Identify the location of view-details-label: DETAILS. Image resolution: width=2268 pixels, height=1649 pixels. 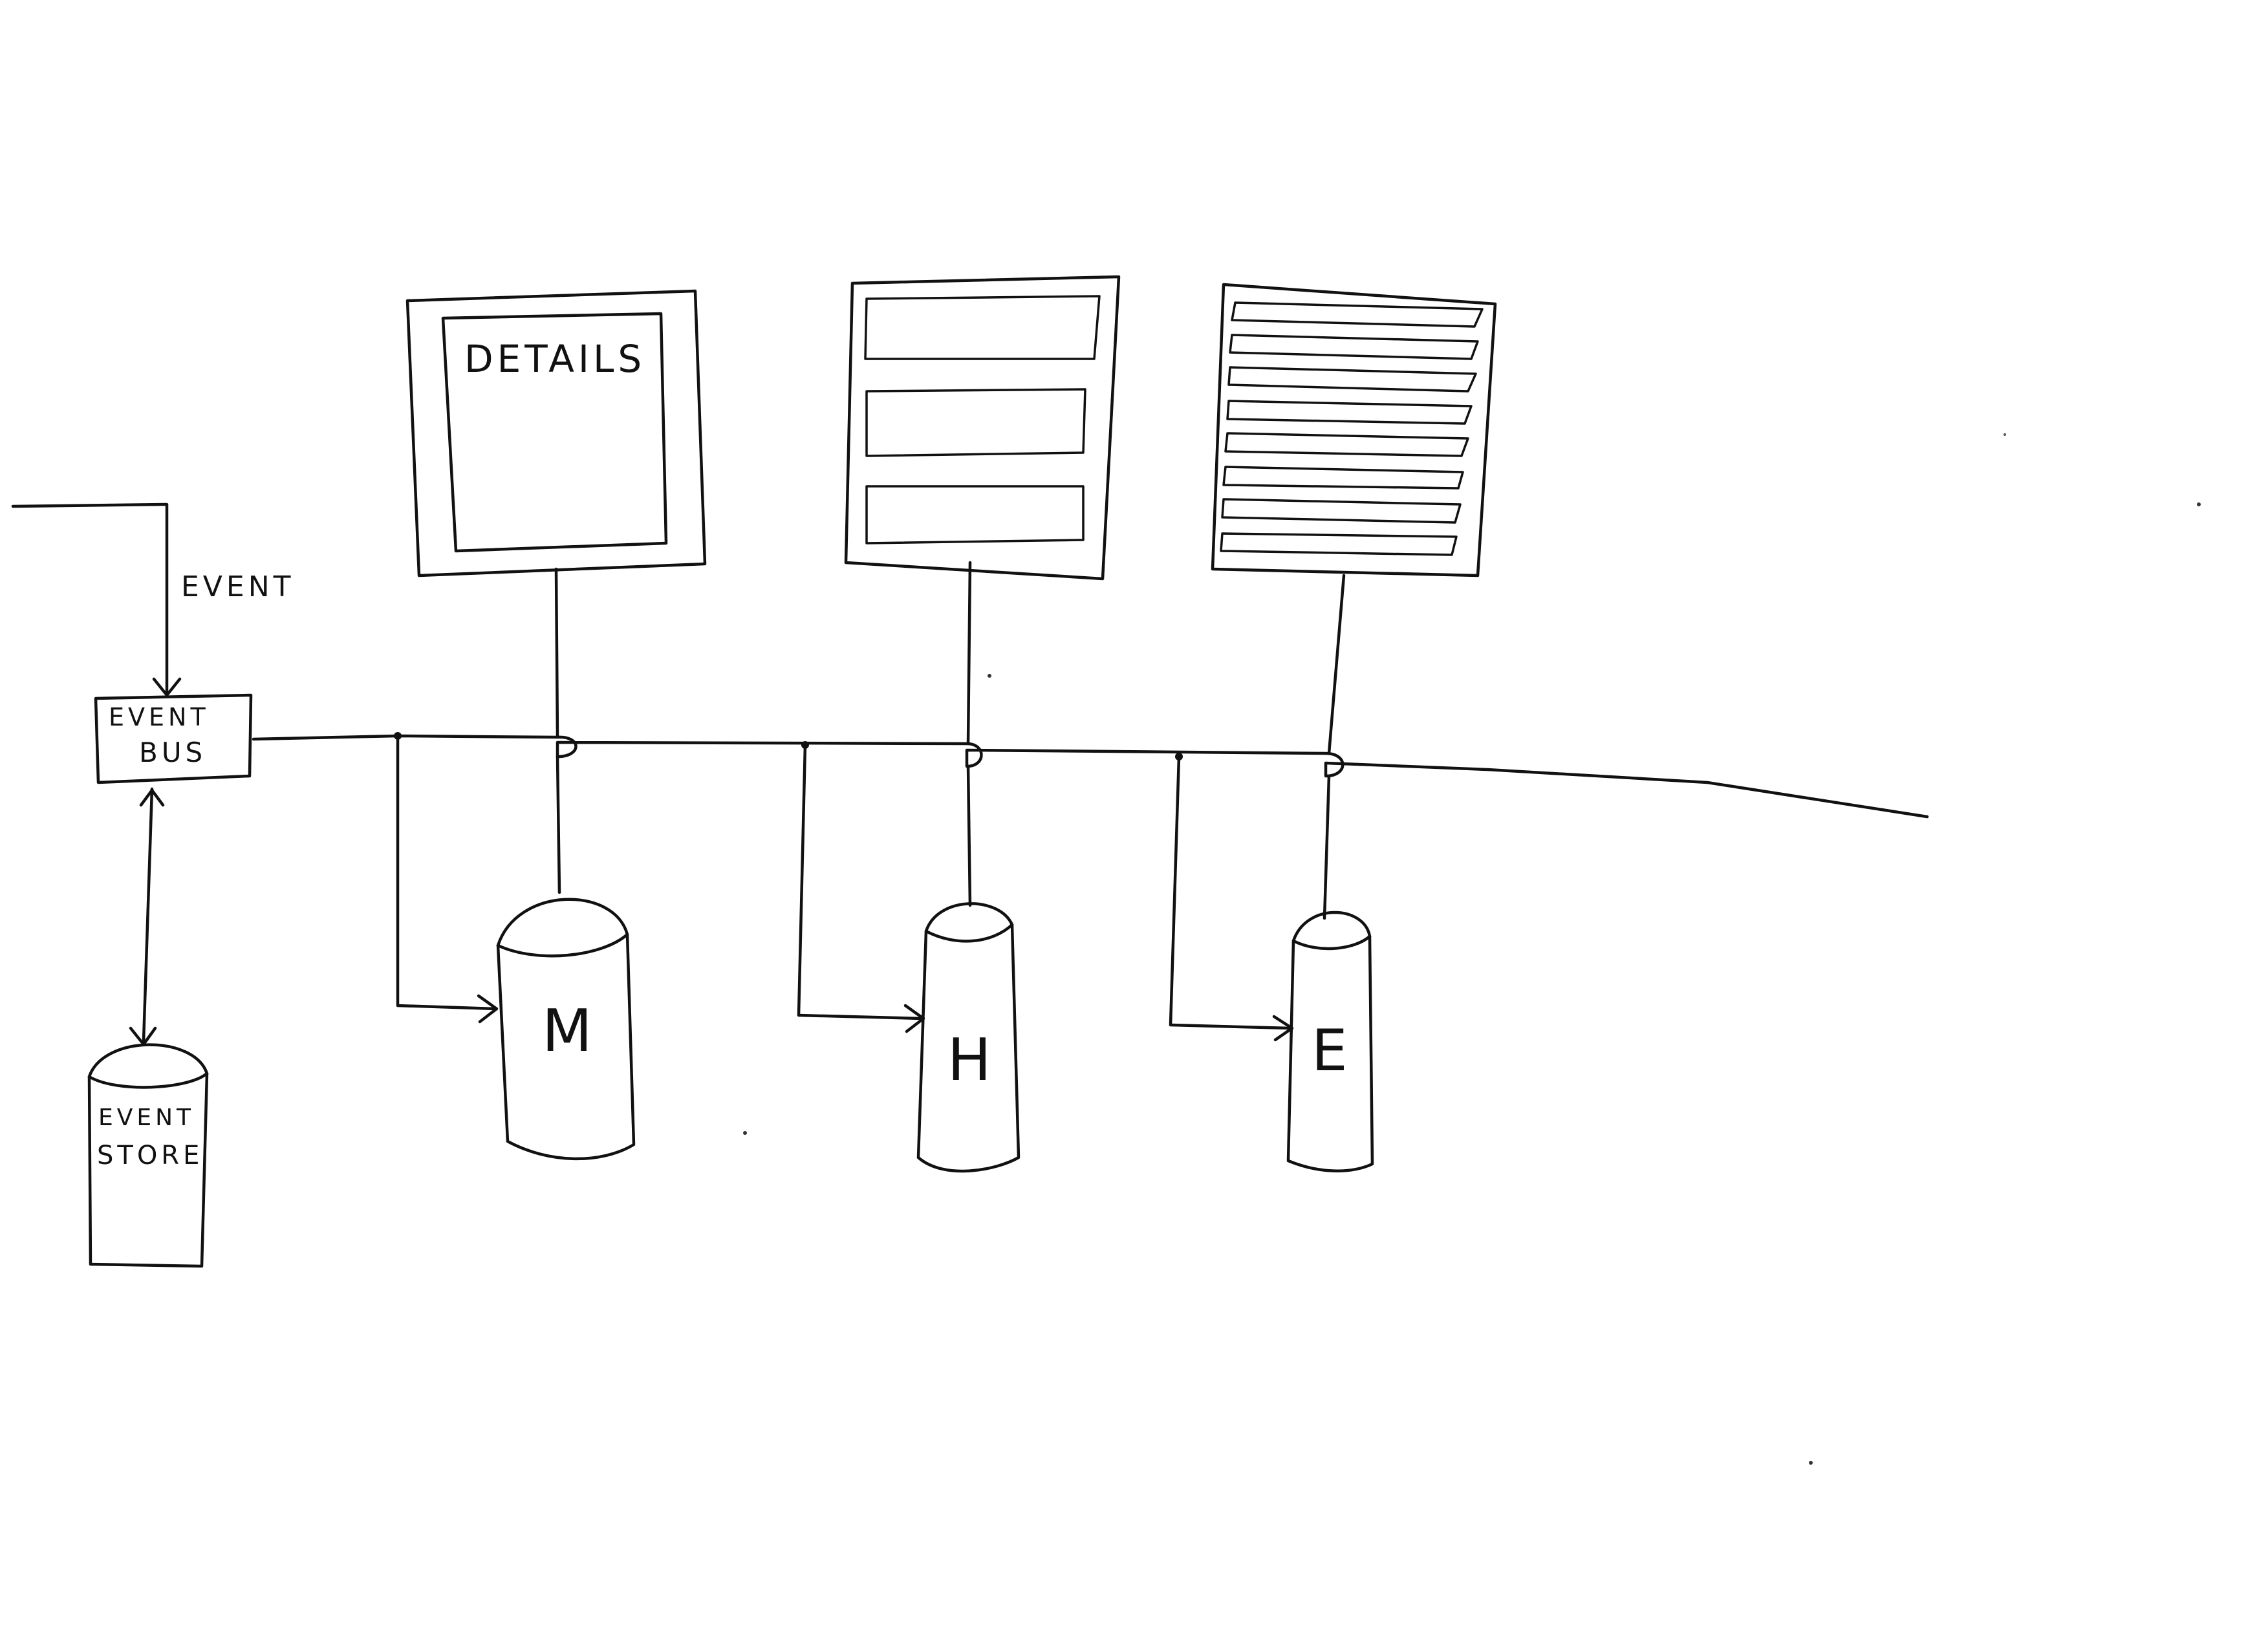
(554, 359).